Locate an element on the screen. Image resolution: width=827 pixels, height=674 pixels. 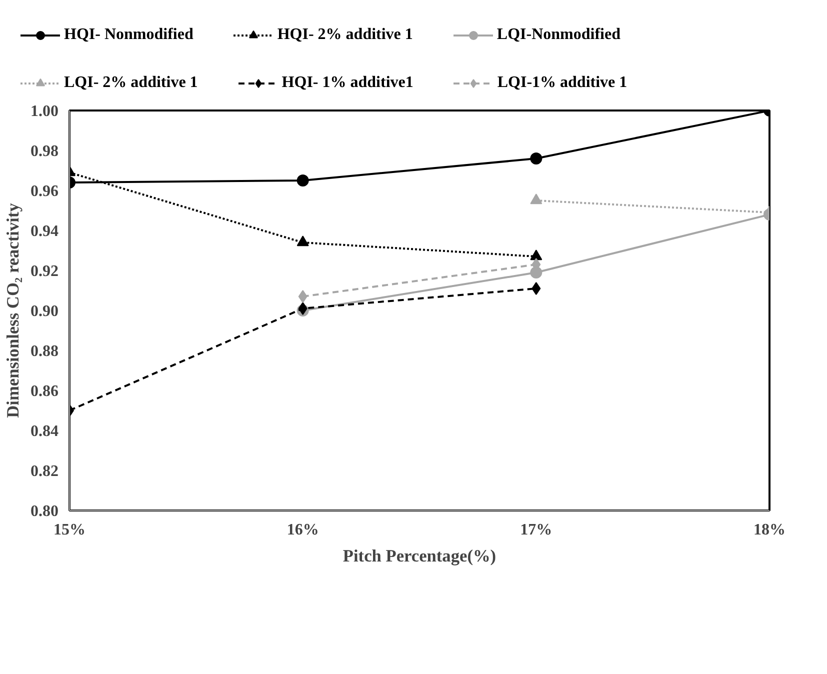
y-tick-label: 0.88 is located at coordinates (44, 351).